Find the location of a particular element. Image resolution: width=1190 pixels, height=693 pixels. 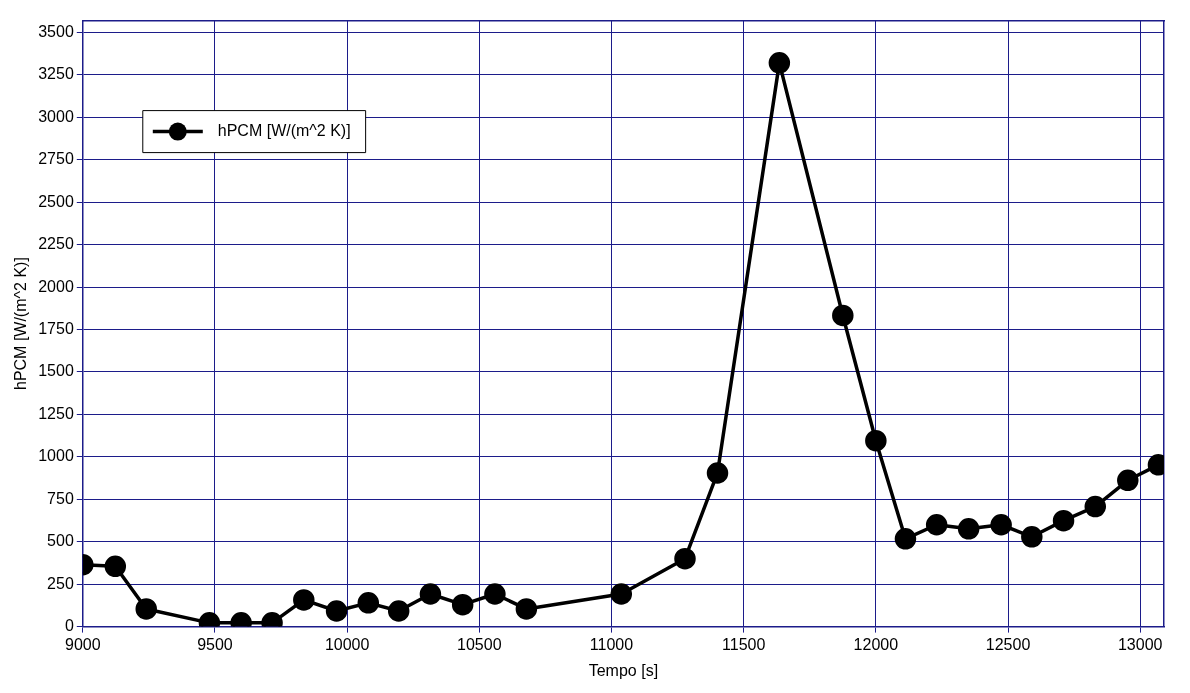

x-tick-label: 12000 is located at coordinates (876, 644).